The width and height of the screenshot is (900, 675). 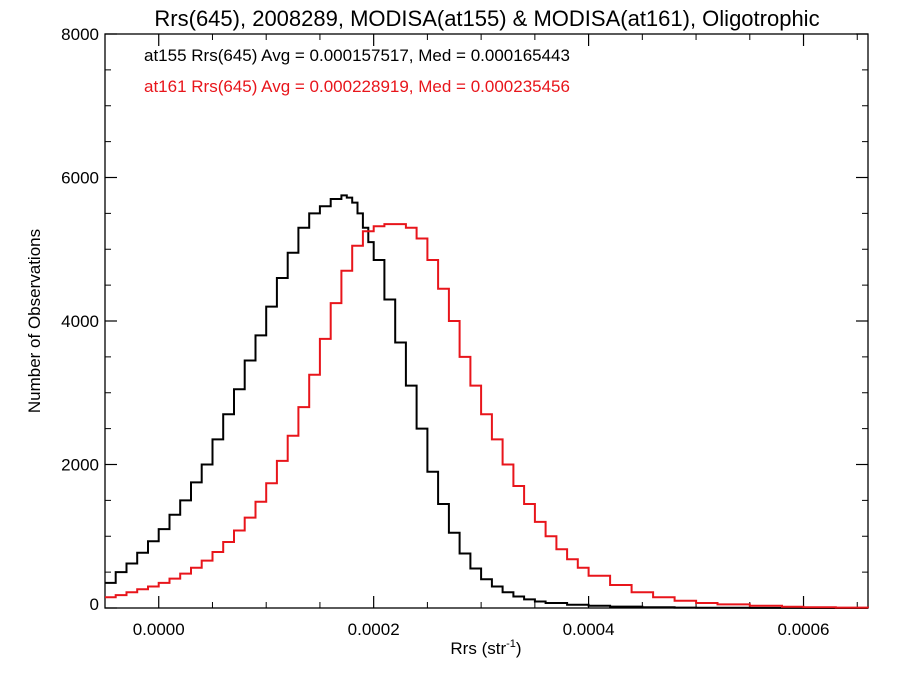 I want to click on x-tick-label: 0.0000, so click(x=159, y=629).